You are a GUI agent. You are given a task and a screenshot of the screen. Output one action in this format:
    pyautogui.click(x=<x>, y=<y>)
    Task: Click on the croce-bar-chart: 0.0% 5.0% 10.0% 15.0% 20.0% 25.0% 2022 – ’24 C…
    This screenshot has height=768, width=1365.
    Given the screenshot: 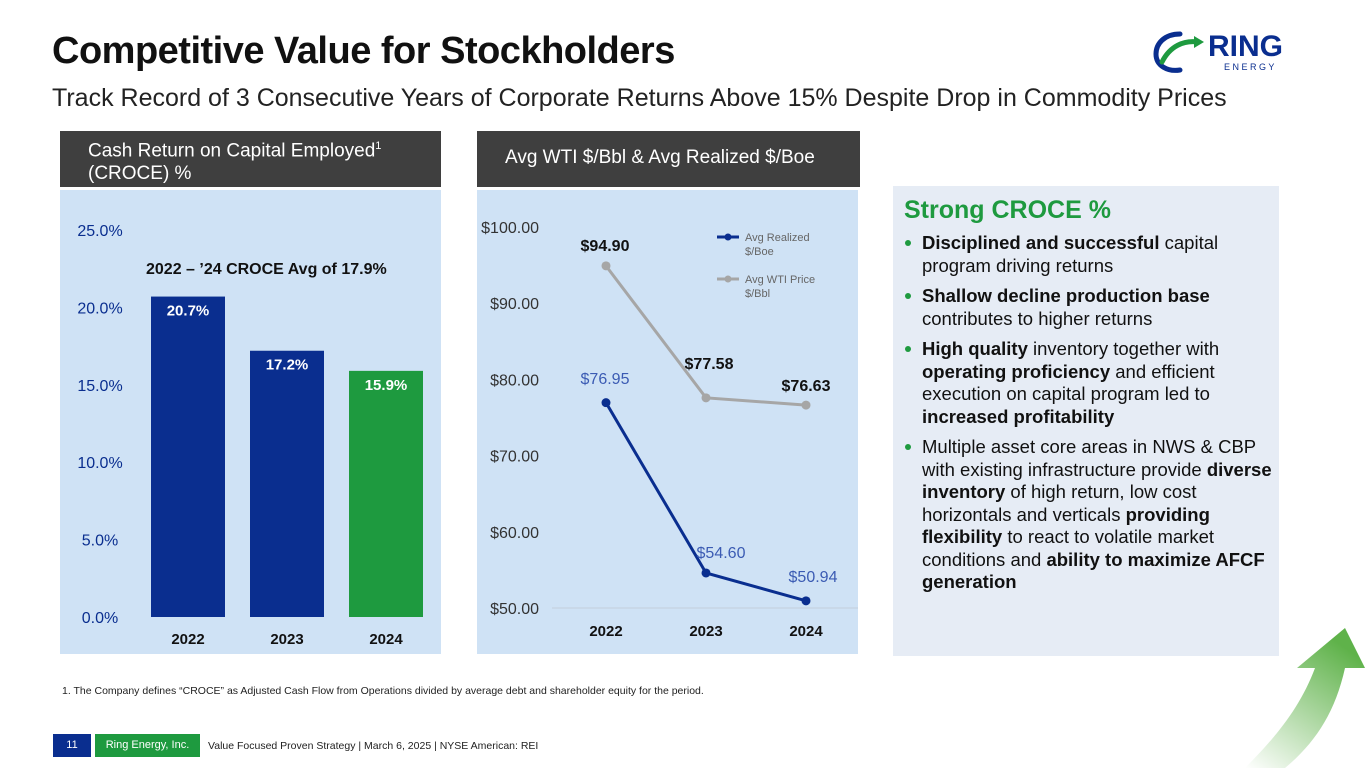 What is the action you would take?
    pyautogui.click(x=250, y=435)
    